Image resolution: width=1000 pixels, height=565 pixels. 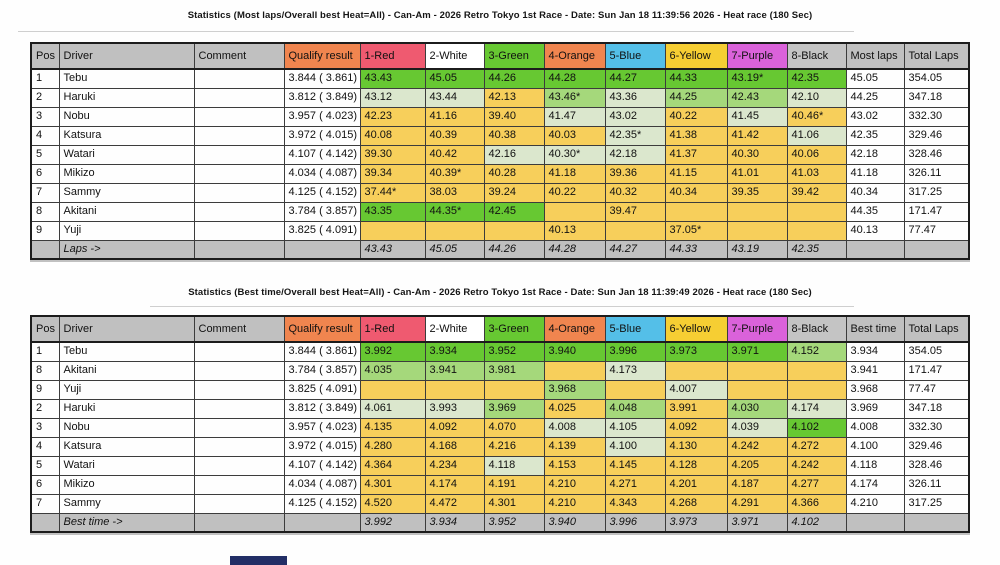 I want to click on lane-cell: 42.16, so click(x=514, y=154).